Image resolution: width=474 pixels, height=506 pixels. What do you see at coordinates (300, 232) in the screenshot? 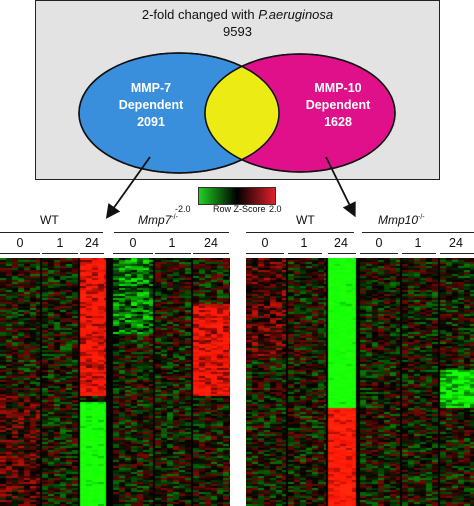
I see `right-bracket-wt` at bounding box center [300, 232].